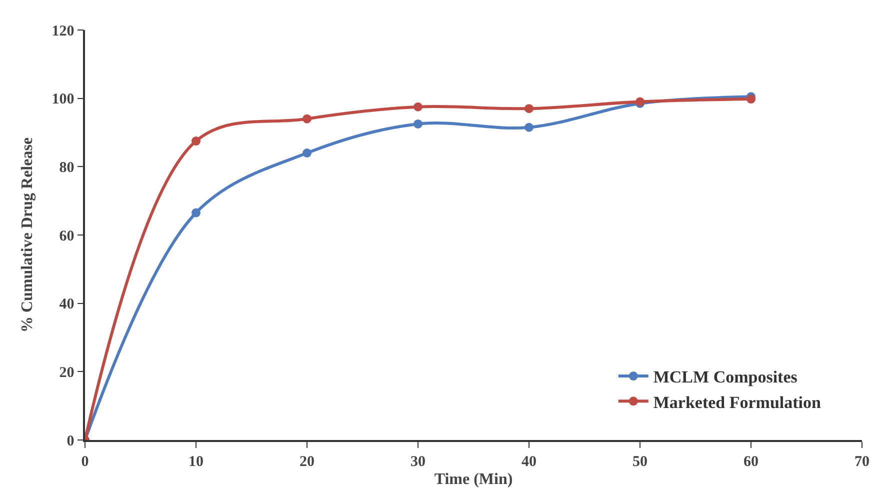 The height and width of the screenshot is (497, 882). Describe the element at coordinates (418, 462) in the screenshot. I see `x-tick-label: 30` at that location.